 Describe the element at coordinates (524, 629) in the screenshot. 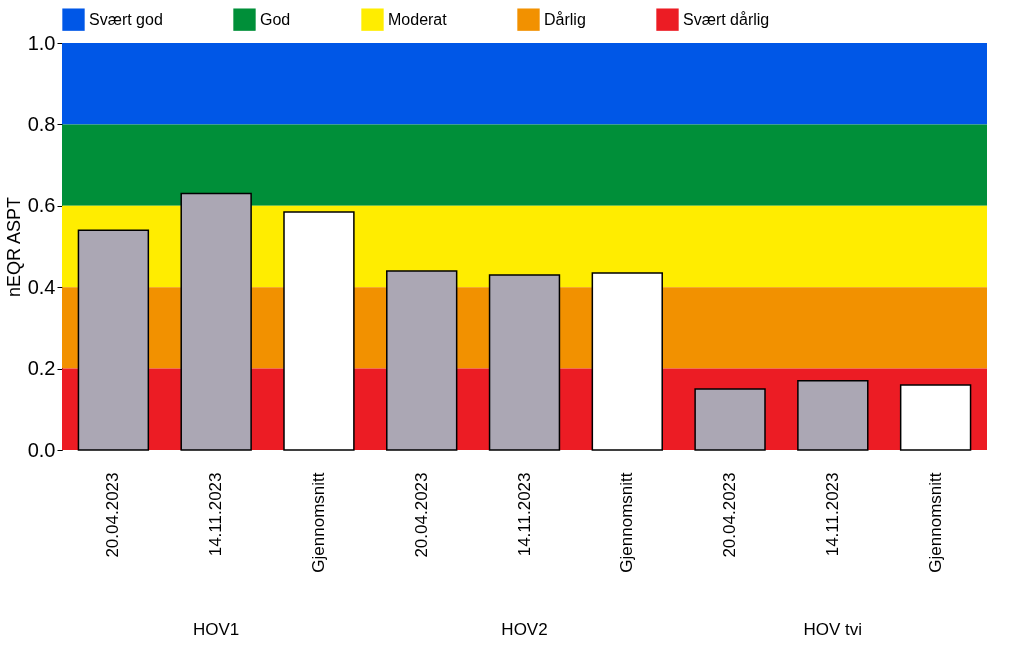

I see `text: HOV2` at that location.